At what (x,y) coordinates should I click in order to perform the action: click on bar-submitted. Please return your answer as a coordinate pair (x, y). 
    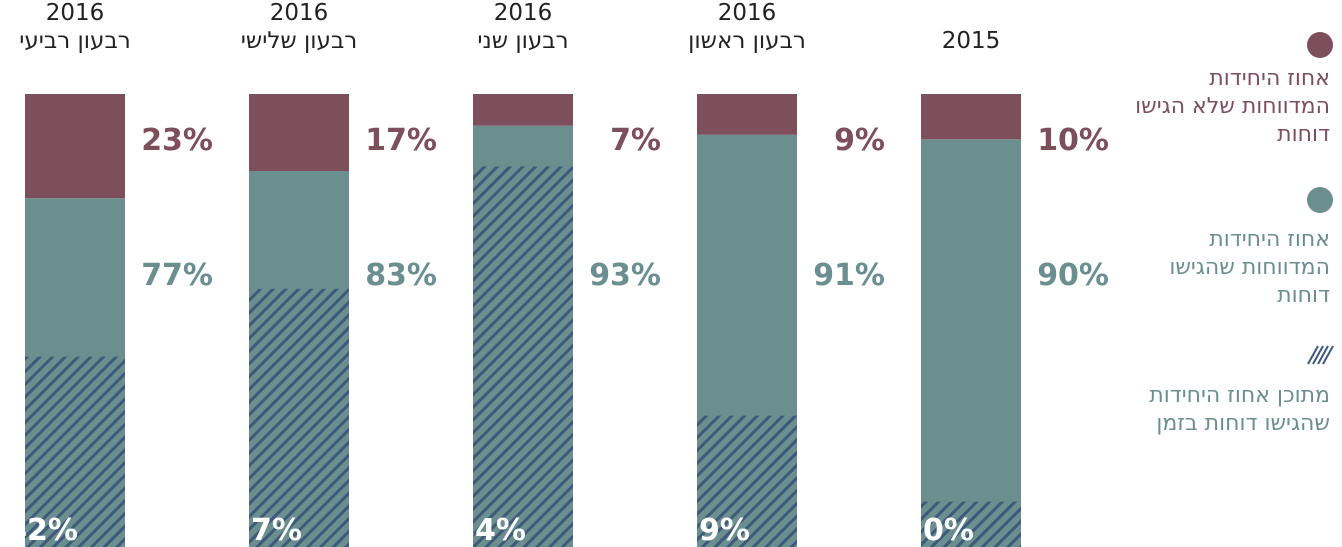
    Looking at the image, I should click on (971, 343).